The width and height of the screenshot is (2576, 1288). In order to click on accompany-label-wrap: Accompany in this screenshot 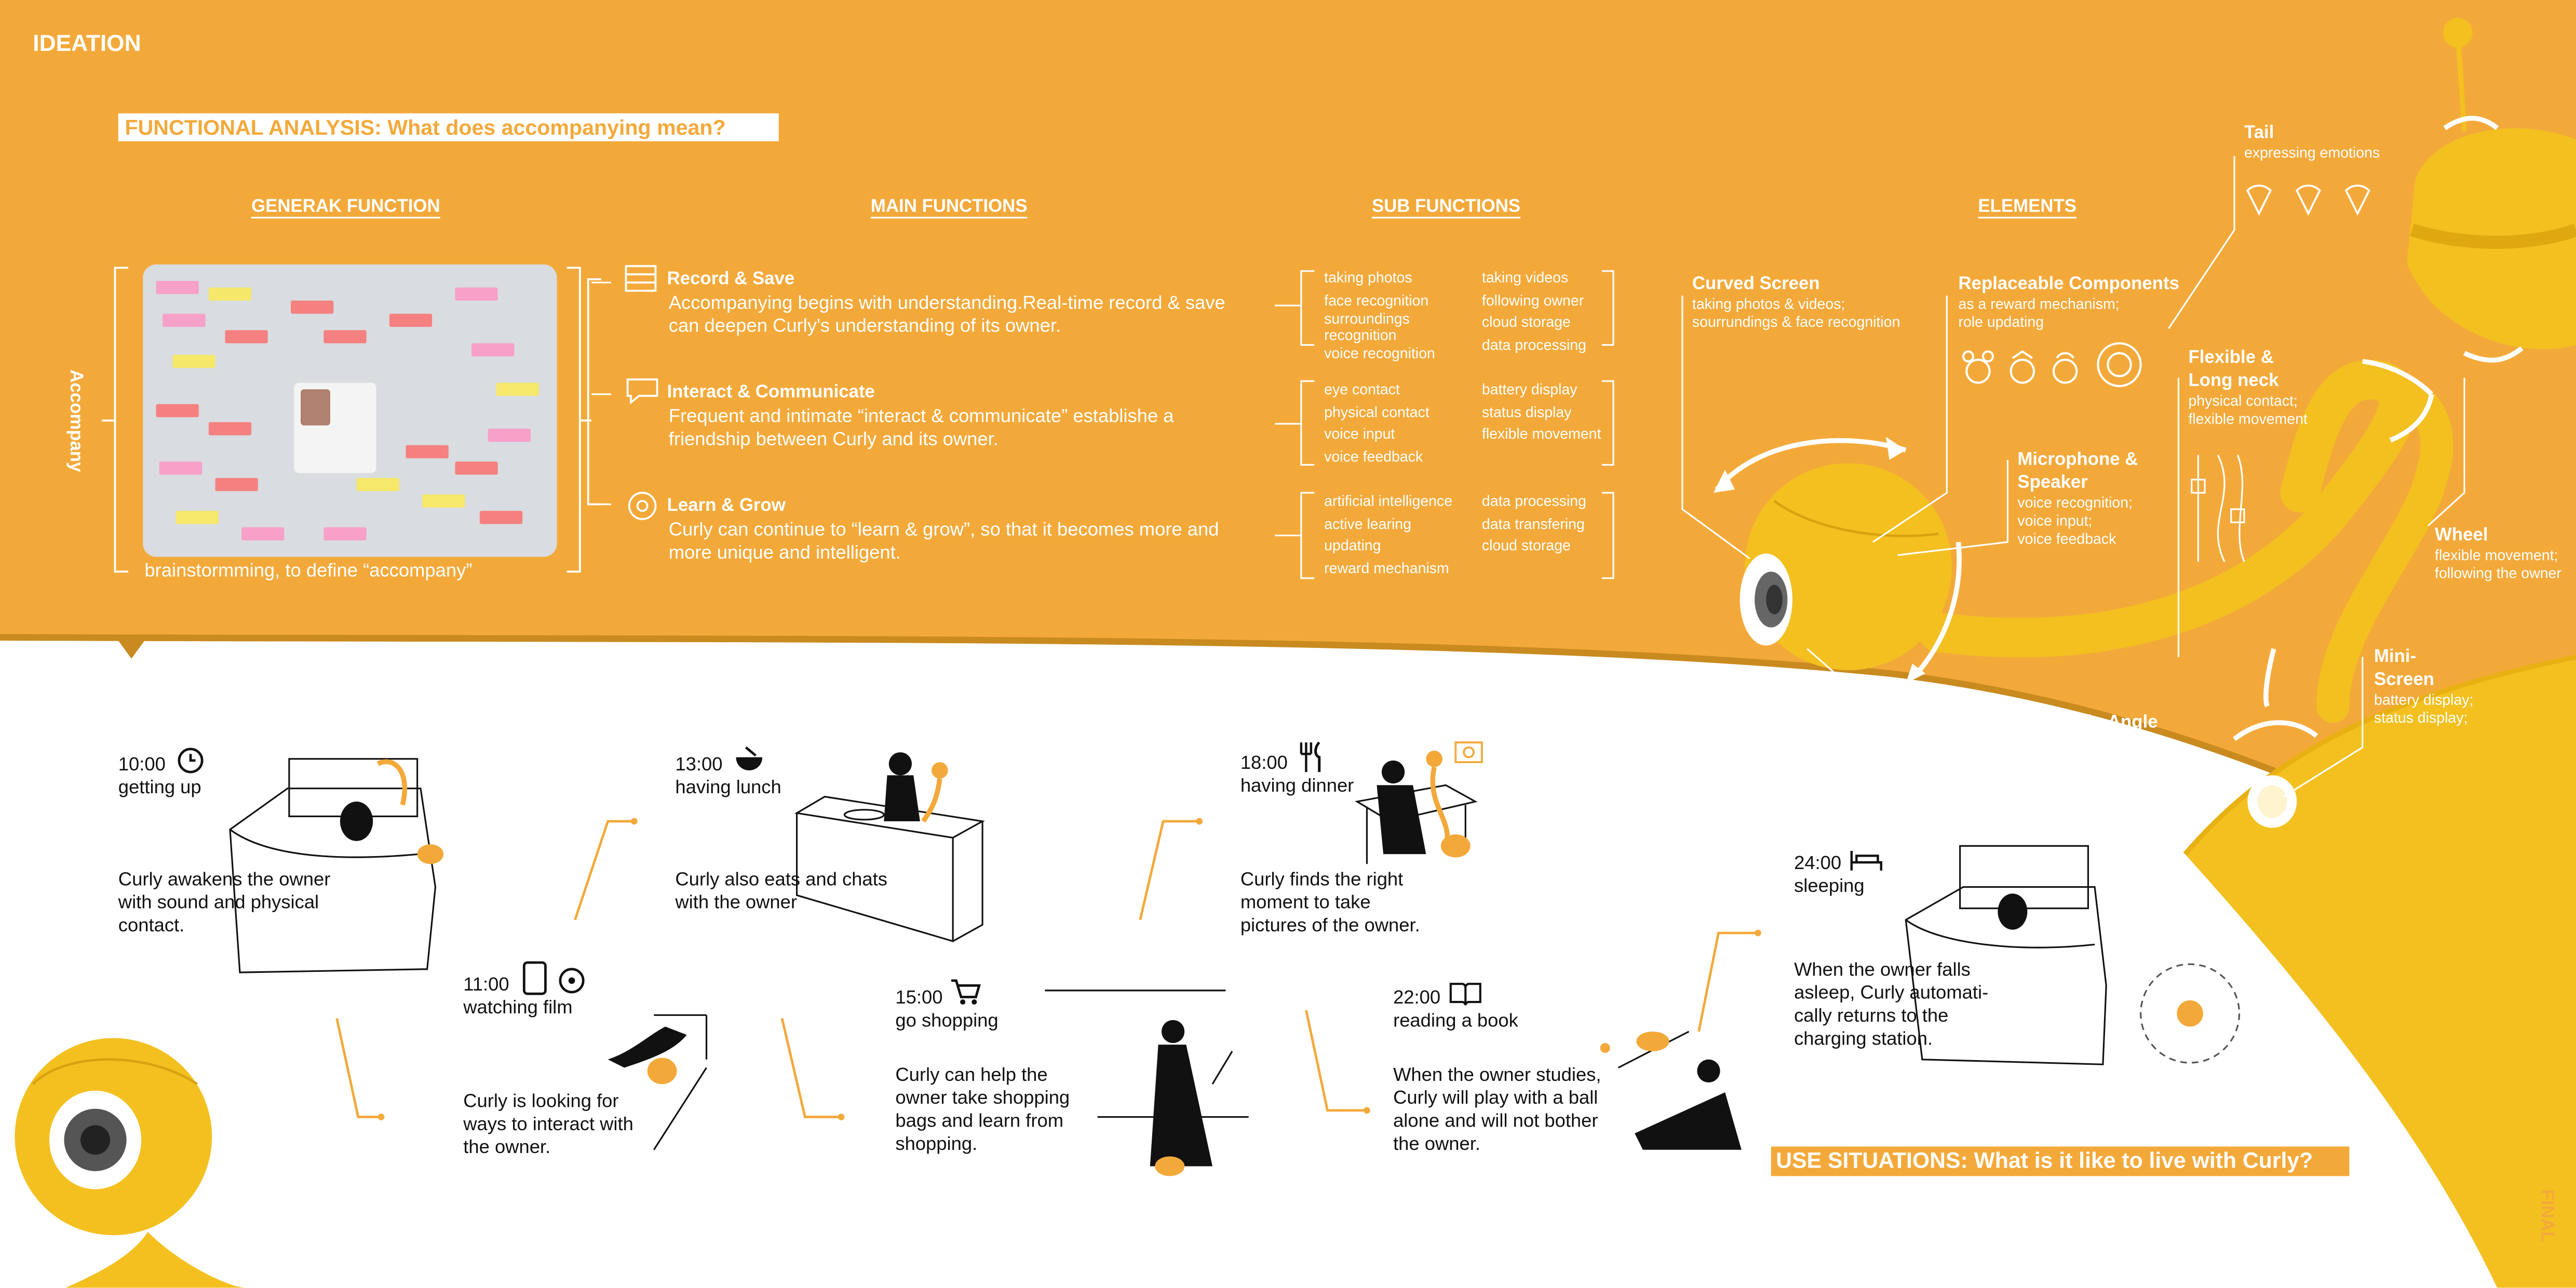, I will do `click(75, 427)`.